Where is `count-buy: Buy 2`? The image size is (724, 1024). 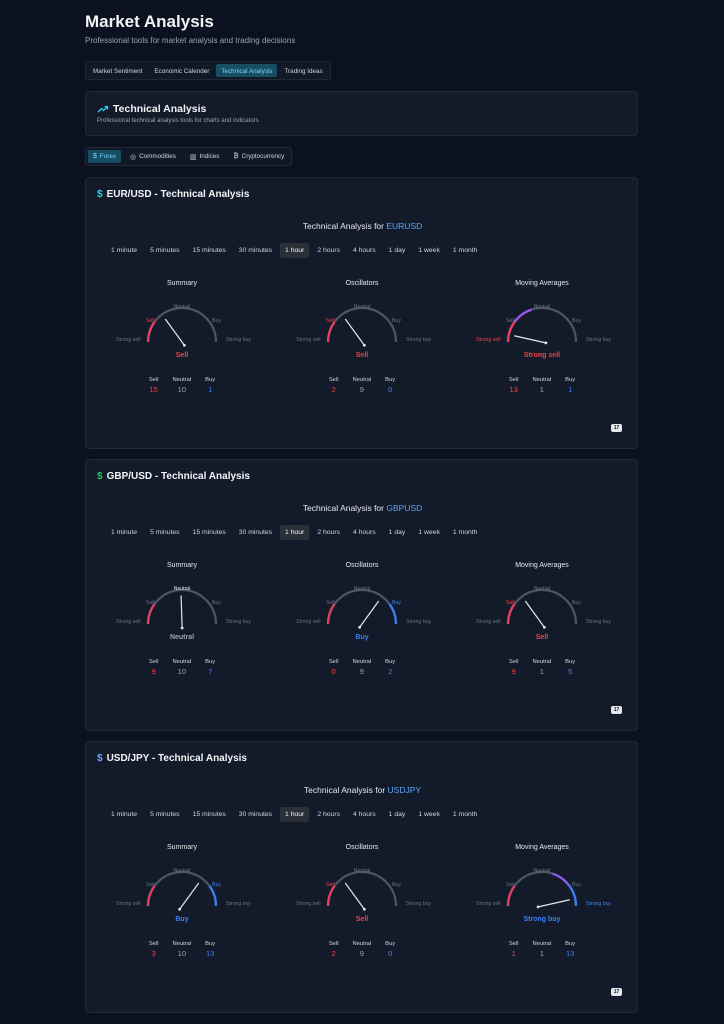
count-buy: Buy 2 is located at coordinates (390, 667).